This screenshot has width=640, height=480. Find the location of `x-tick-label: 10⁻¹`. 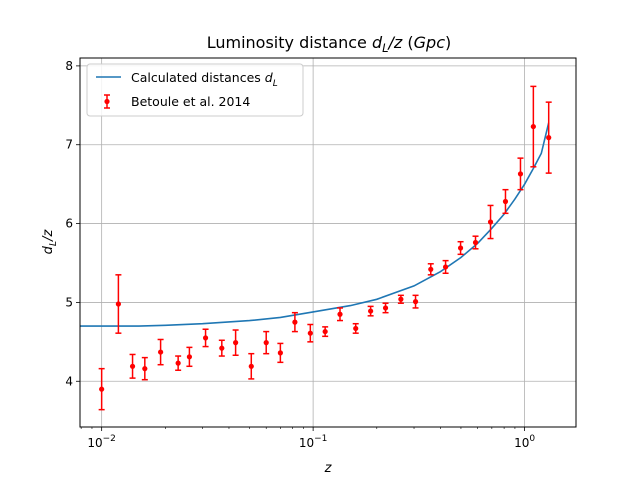

x-tick-label: 10⁻¹ is located at coordinates (313, 442).